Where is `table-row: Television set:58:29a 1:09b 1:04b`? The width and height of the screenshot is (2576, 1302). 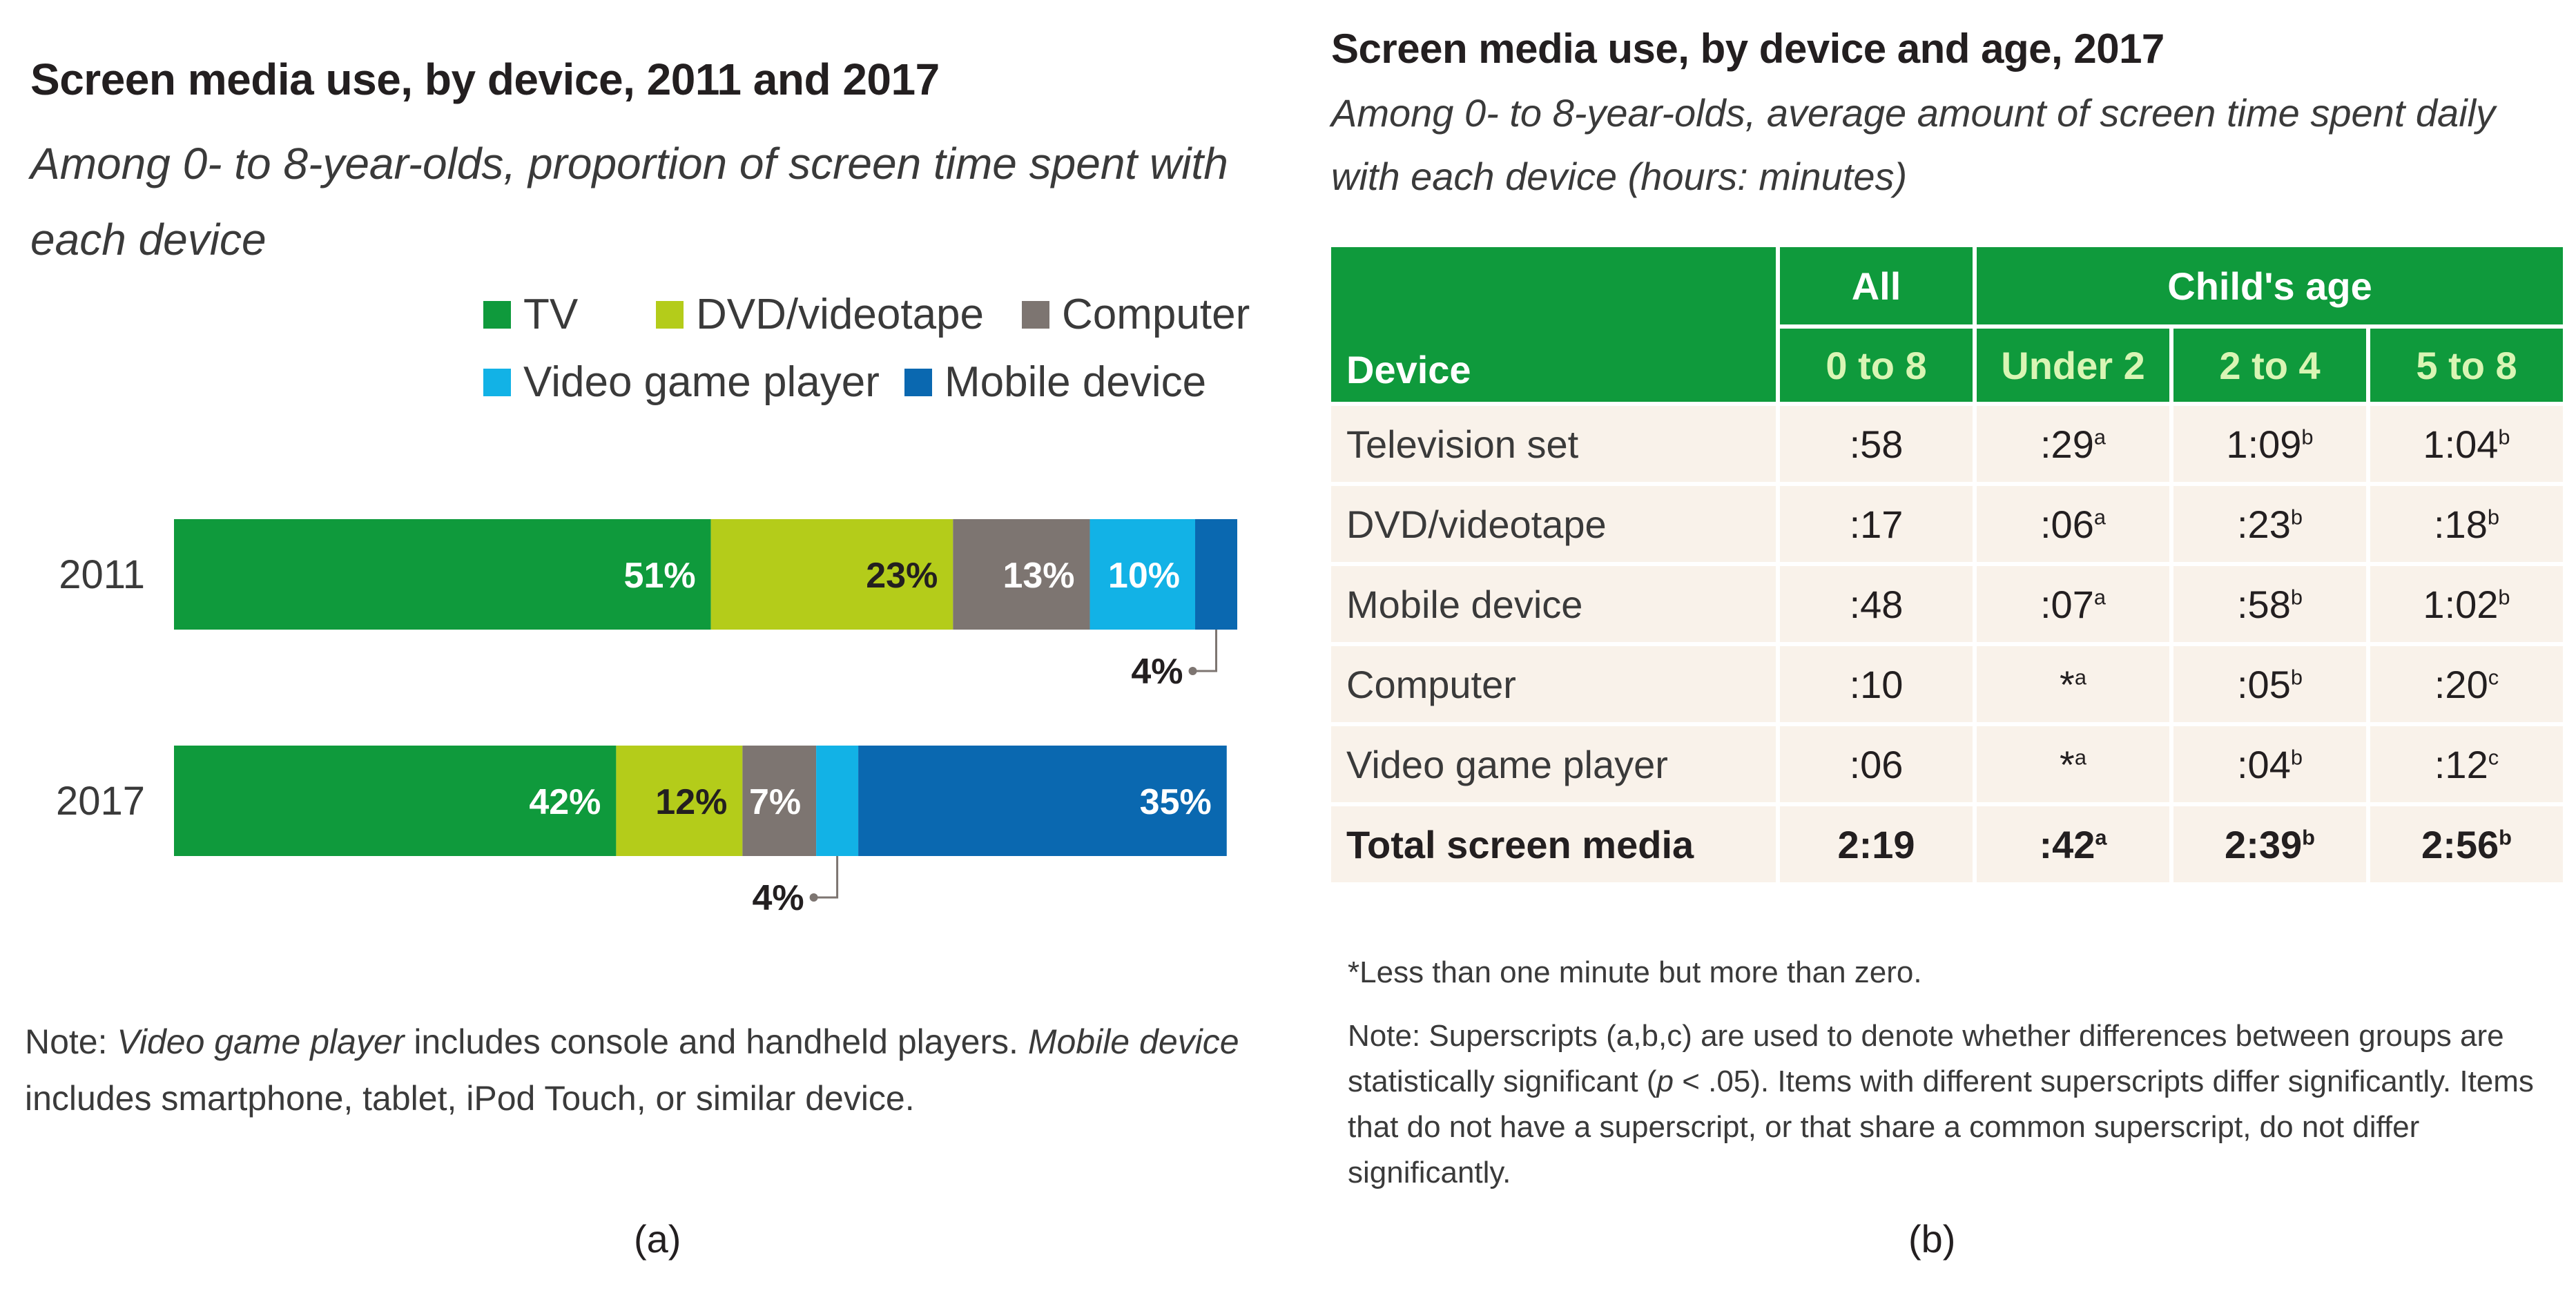 table-row: Television set:58:29a 1:09b 1:04b is located at coordinates (1947, 444).